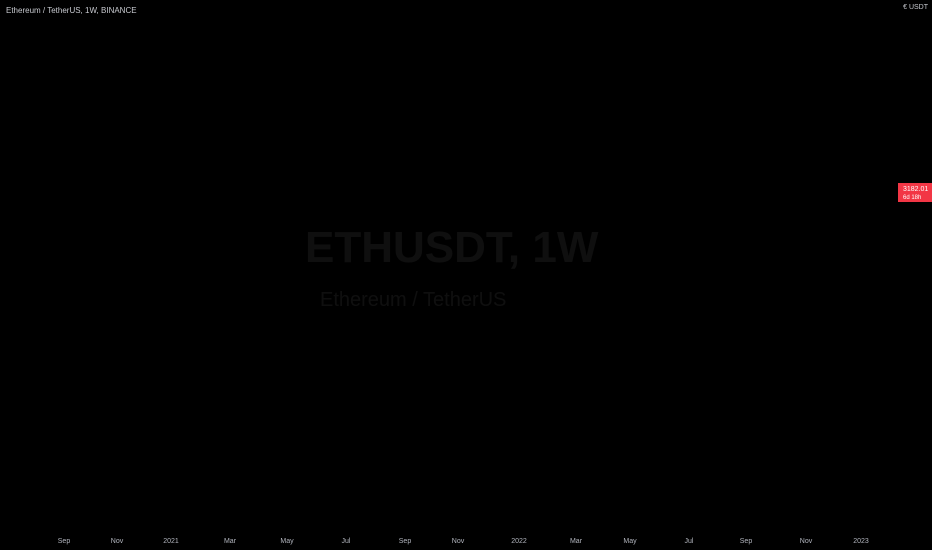 The height and width of the screenshot is (550, 932). I want to click on watermark-name: Ethereum / TetherUS, so click(413, 300).